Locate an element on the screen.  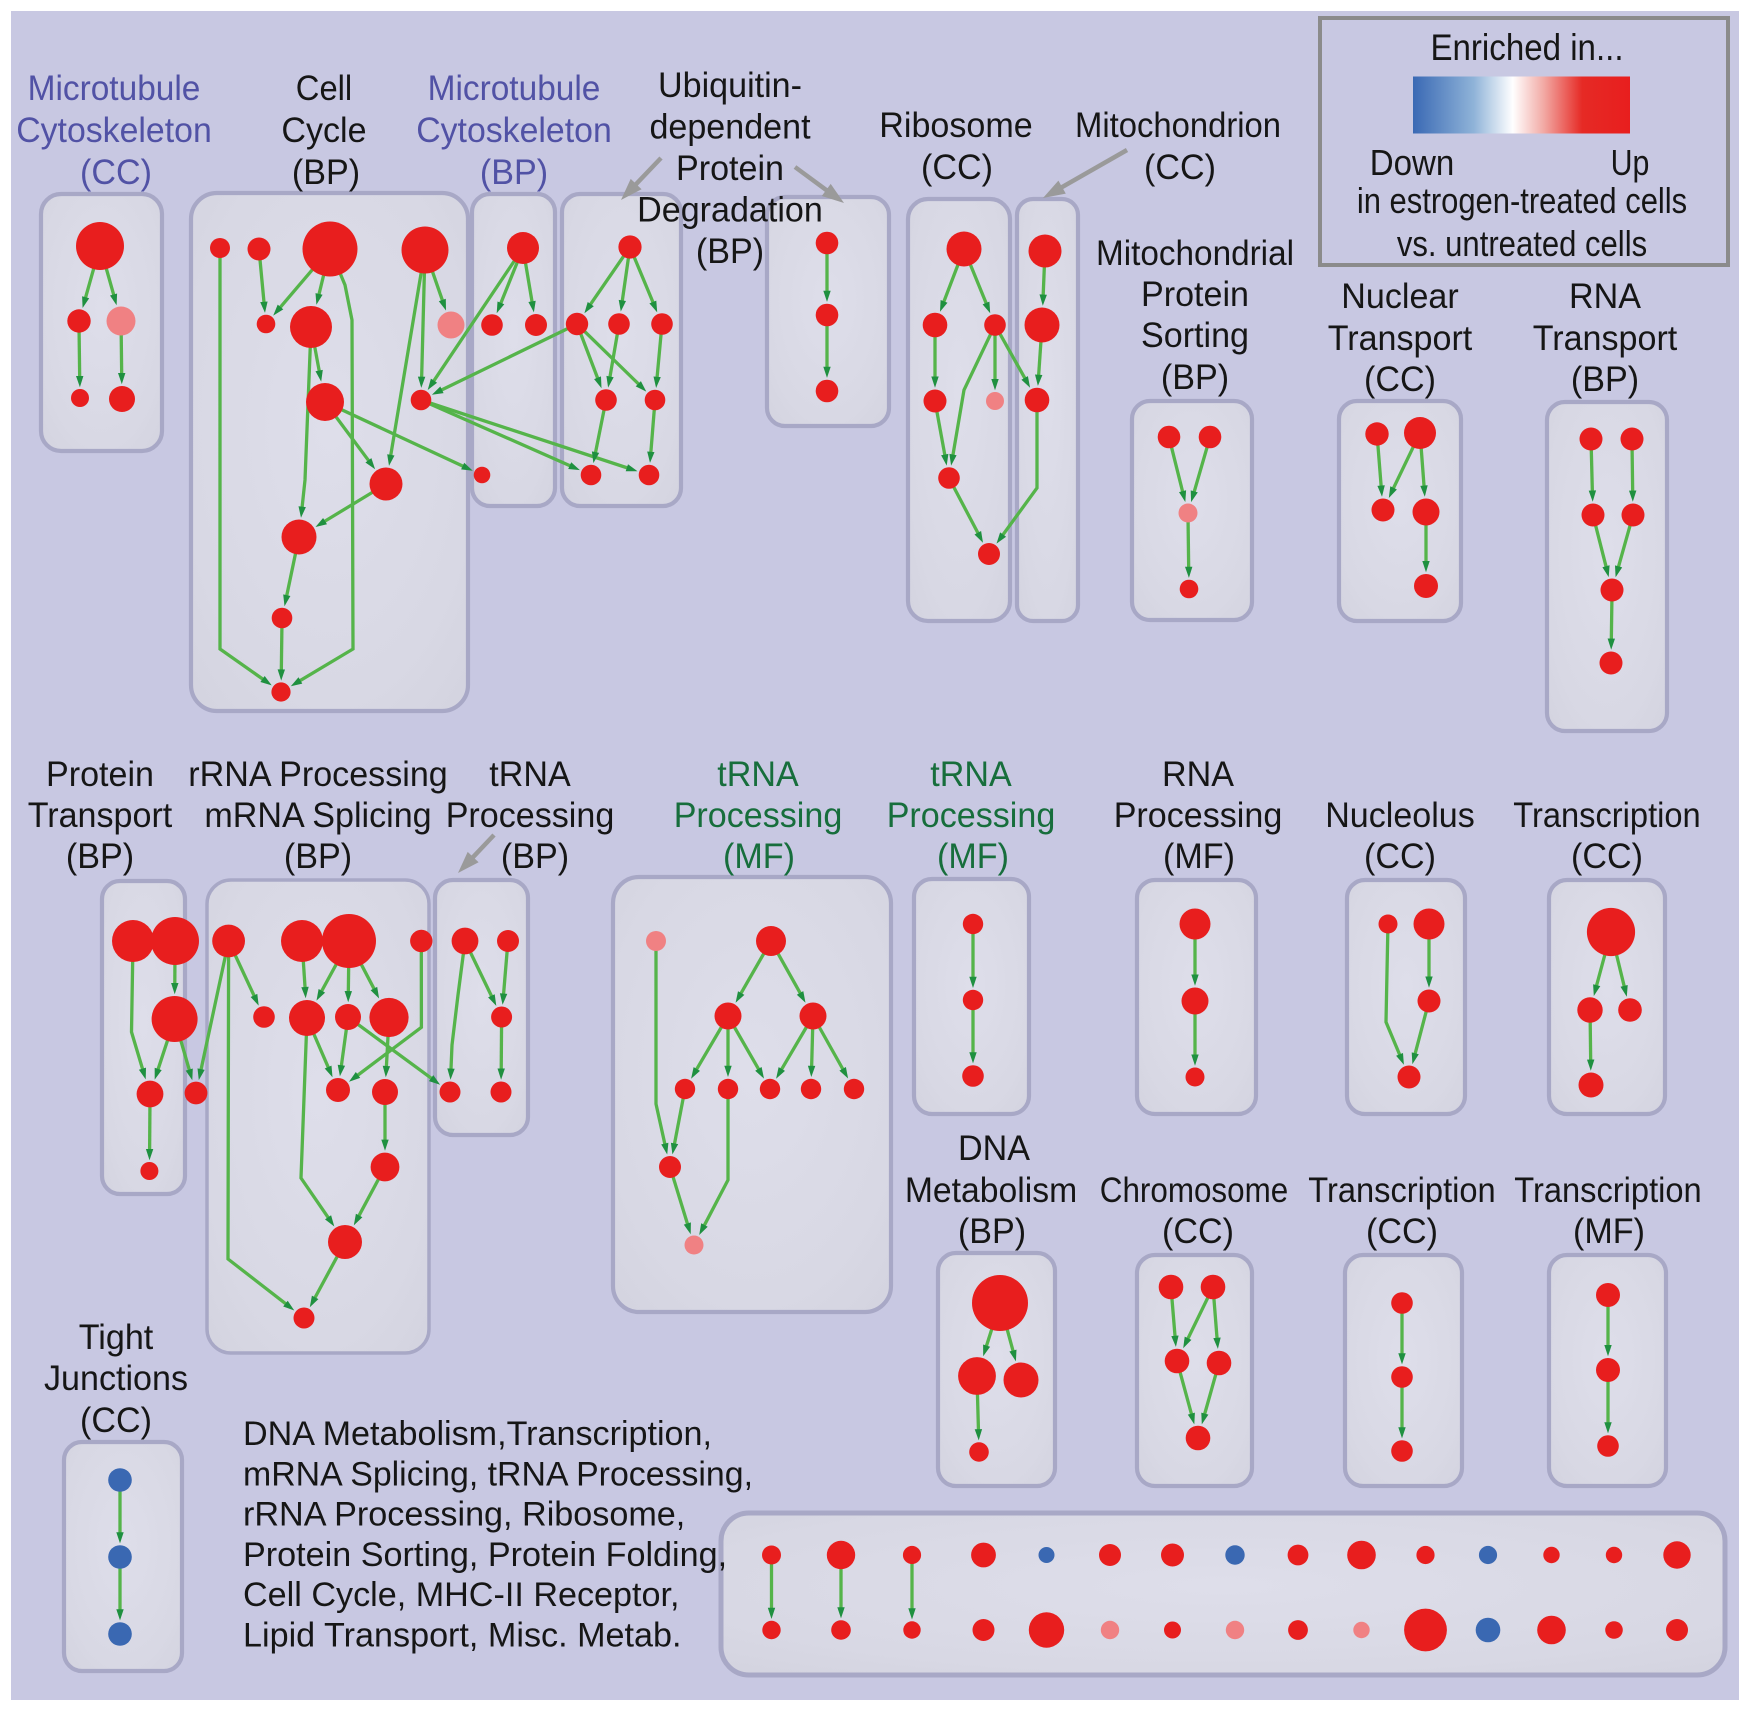
svg-text: rRNA Processing, Ribosome, is located at coordinates (464, 1515).